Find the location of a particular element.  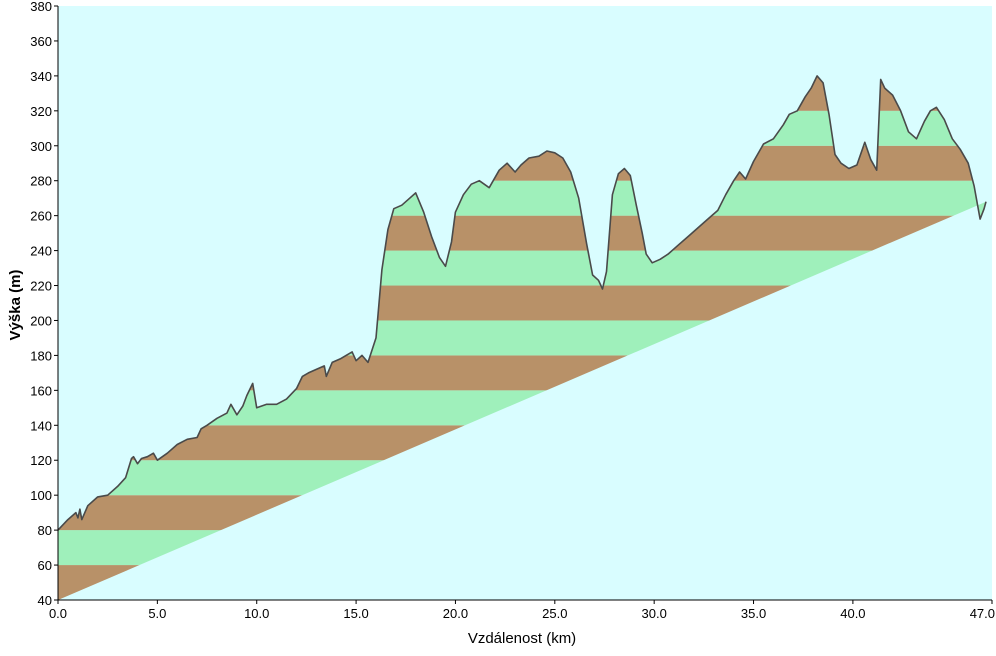

x-tick-label: 47.0 is located at coordinates (982, 613).